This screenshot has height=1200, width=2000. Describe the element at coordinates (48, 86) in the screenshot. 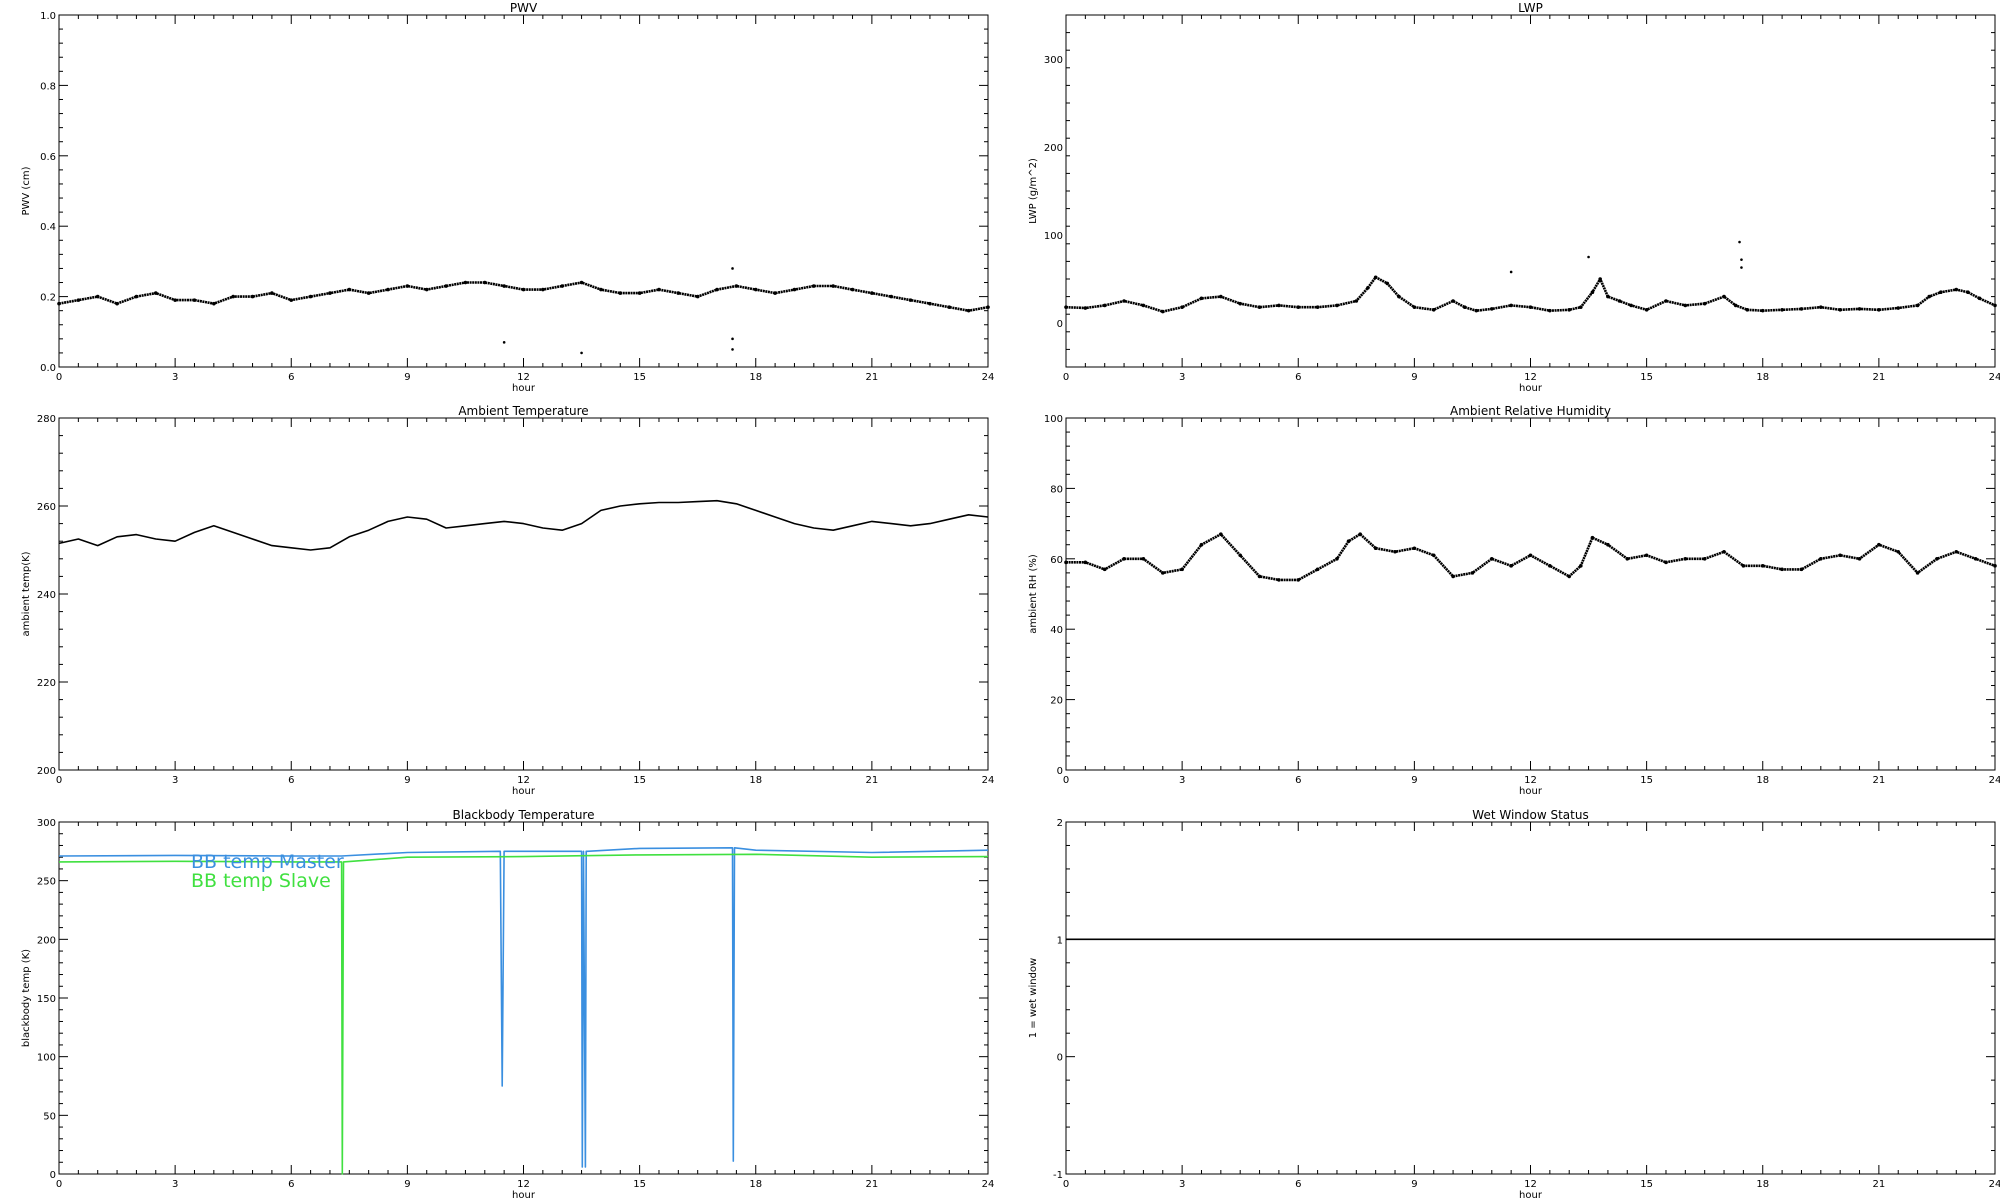

I see `y-tick-label: 0.8` at that location.